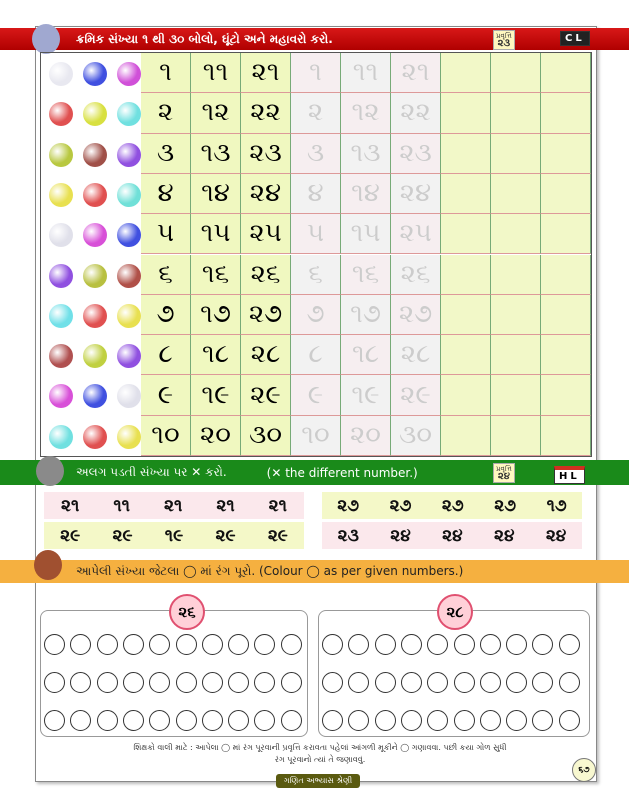 The width and height of the screenshot is (629, 809). What do you see at coordinates (366, 395) in the screenshot?
I see `trace-cell: ૧૯` at bounding box center [366, 395].